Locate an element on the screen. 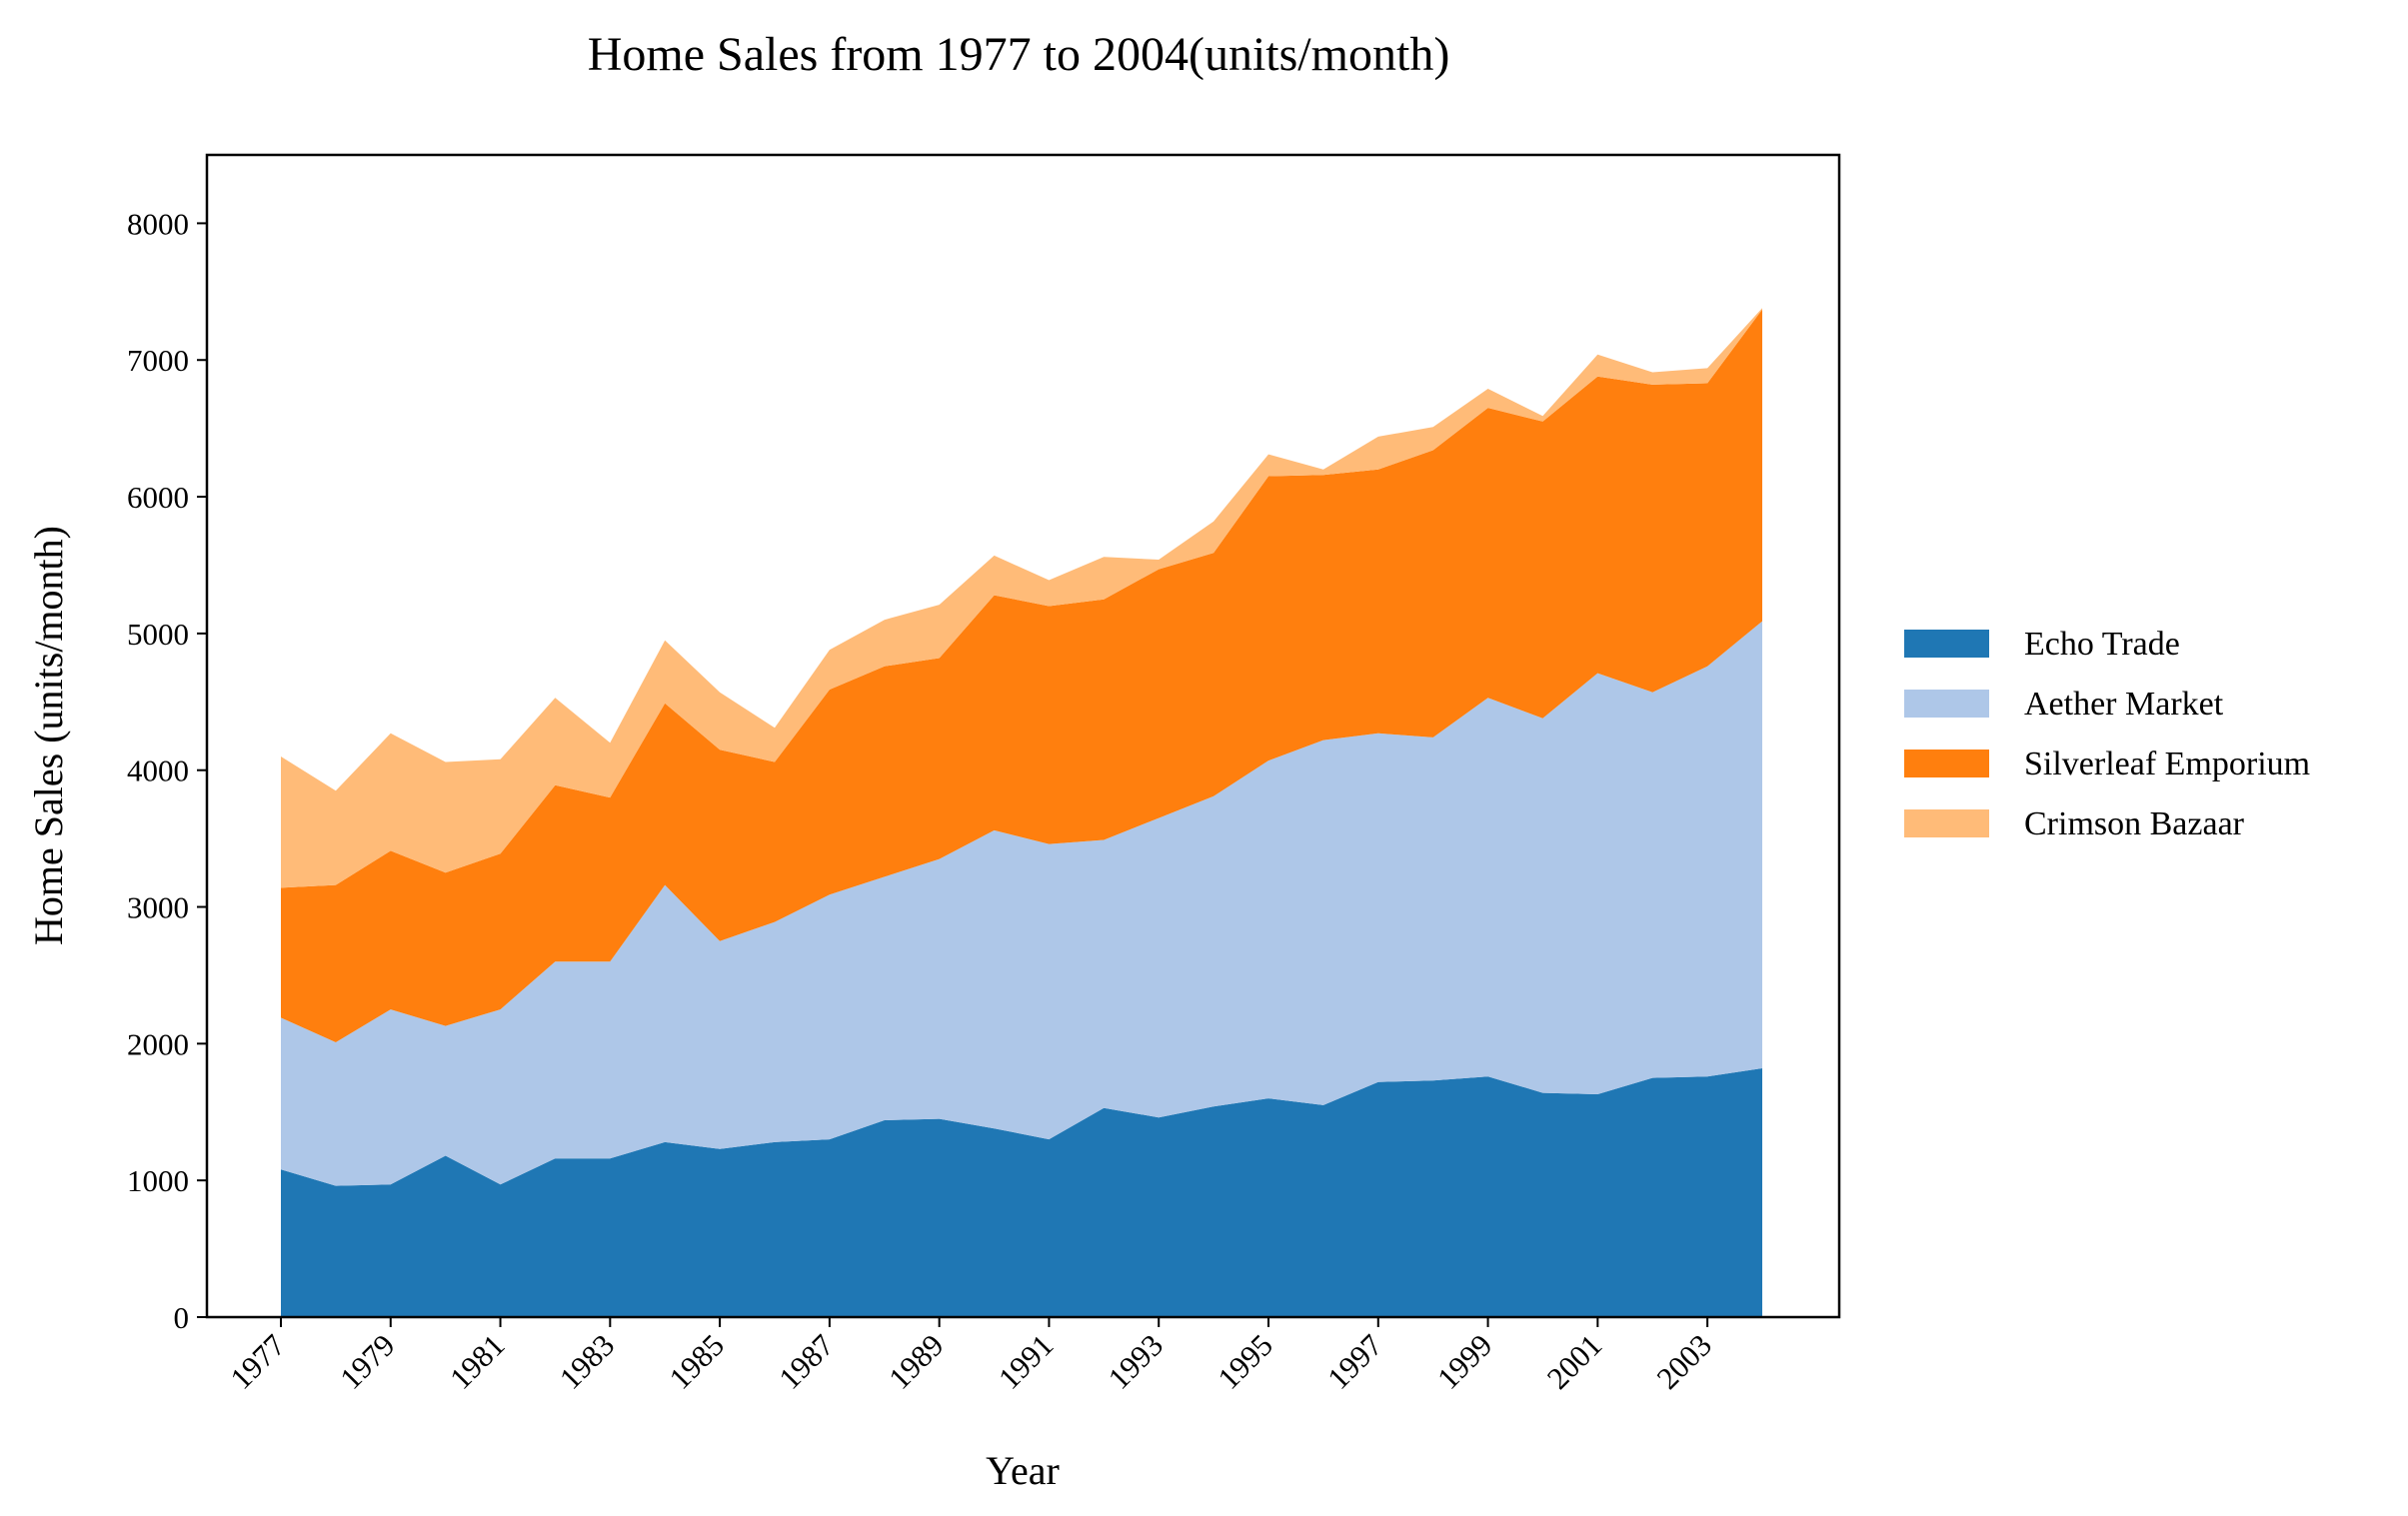 The width and height of the screenshot is (2408, 1516). legend-label: Silverleaf Emporium is located at coordinates (2167, 764).